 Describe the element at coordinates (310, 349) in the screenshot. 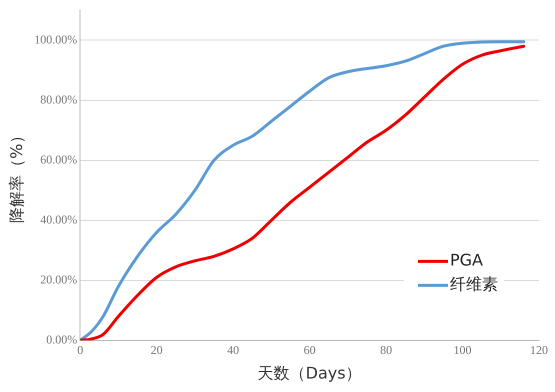

I see `x-tick-label: 60` at that location.